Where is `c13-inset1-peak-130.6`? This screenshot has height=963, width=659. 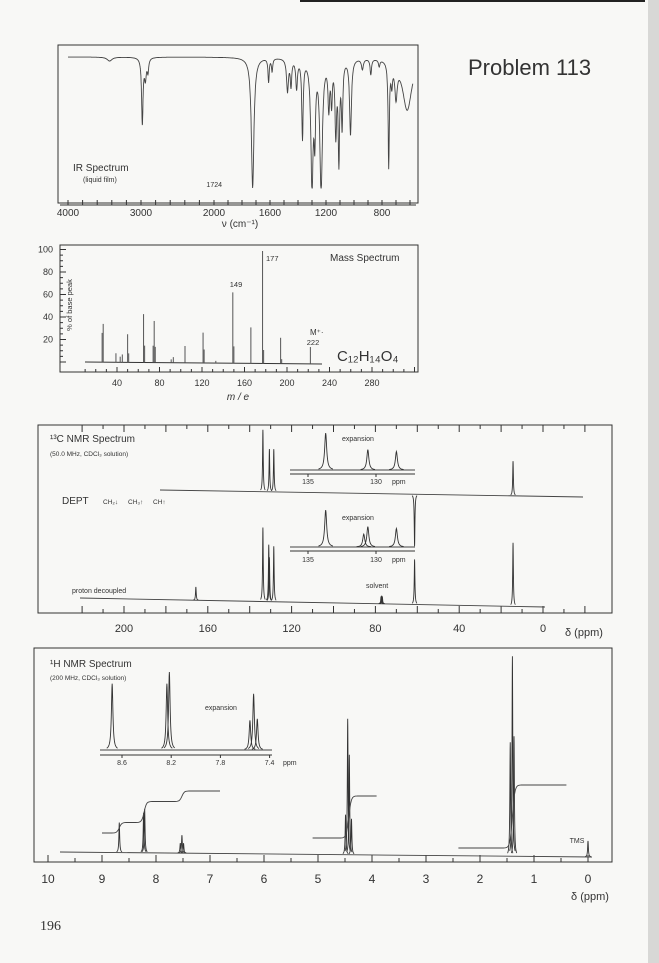
c13-inset1-peak-130.6 is located at coordinates (368, 459).